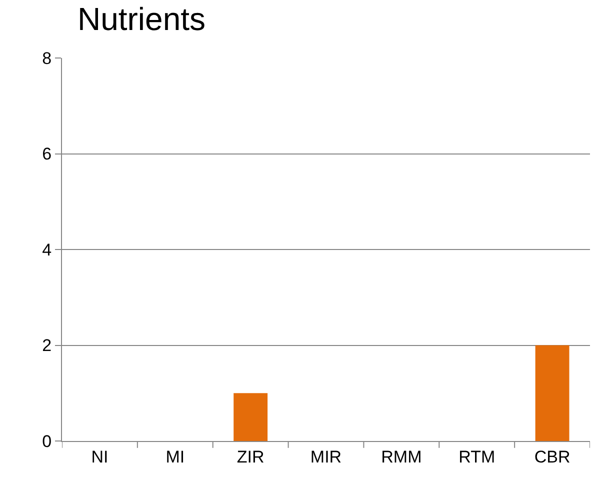  I want to click on y-tick-label: 0, so click(47, 441).